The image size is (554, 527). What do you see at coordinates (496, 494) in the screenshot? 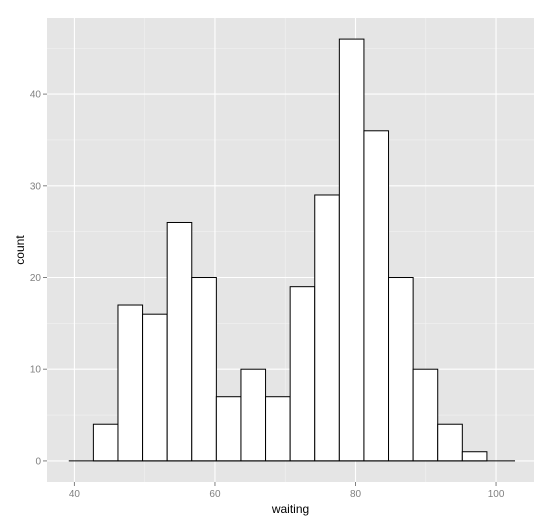
I see `x-tick-label: 100` at bounding box center [496, 494].